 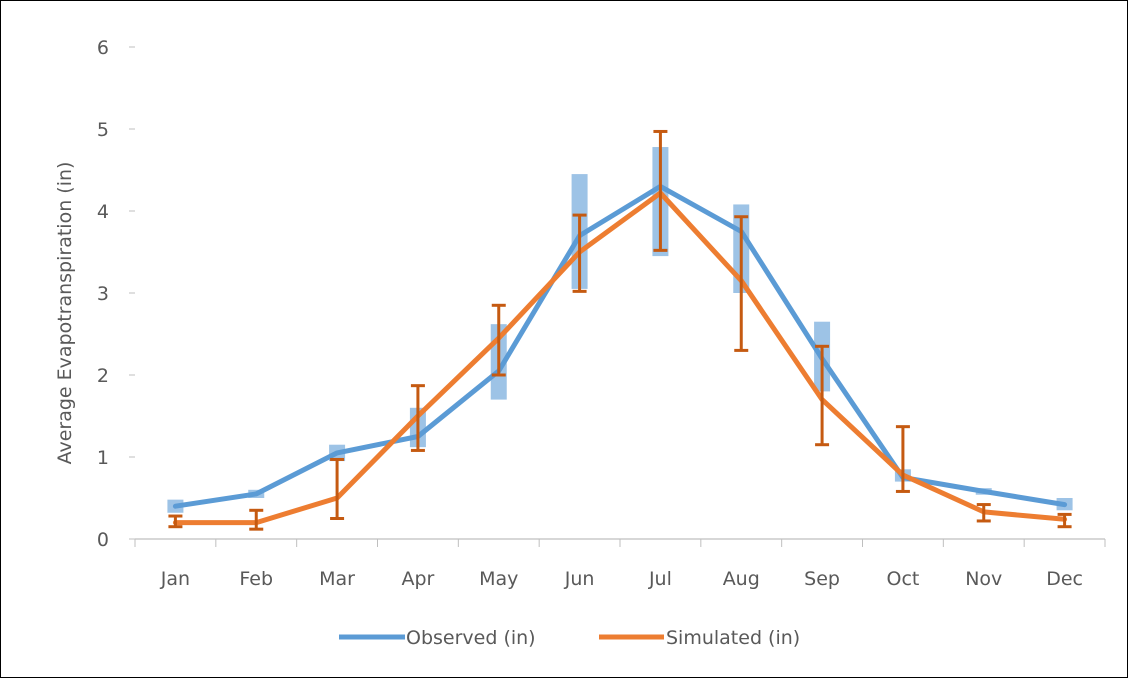 I want to click on x-tick-label: Oct, so click(x=902, y=579).